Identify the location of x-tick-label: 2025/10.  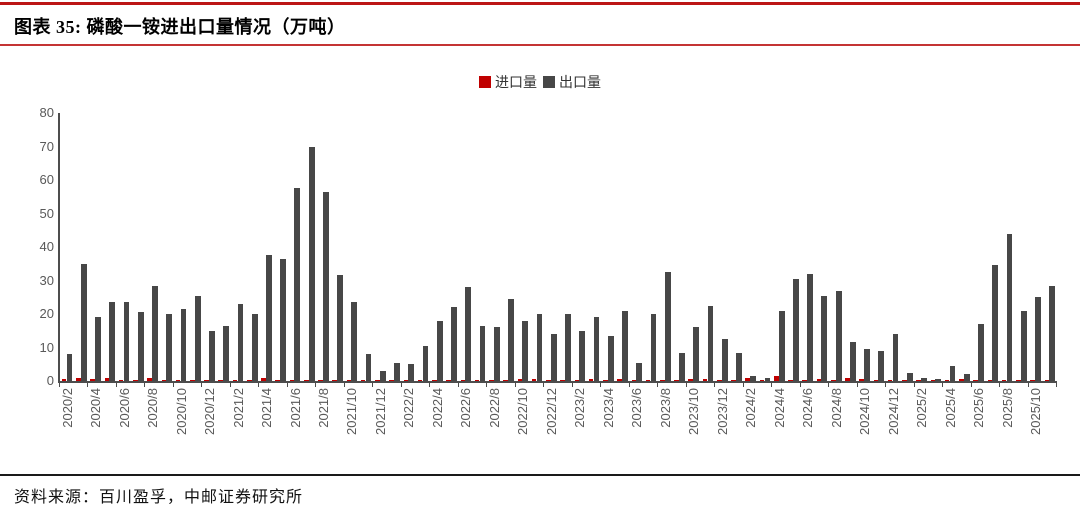
(1036, 411).